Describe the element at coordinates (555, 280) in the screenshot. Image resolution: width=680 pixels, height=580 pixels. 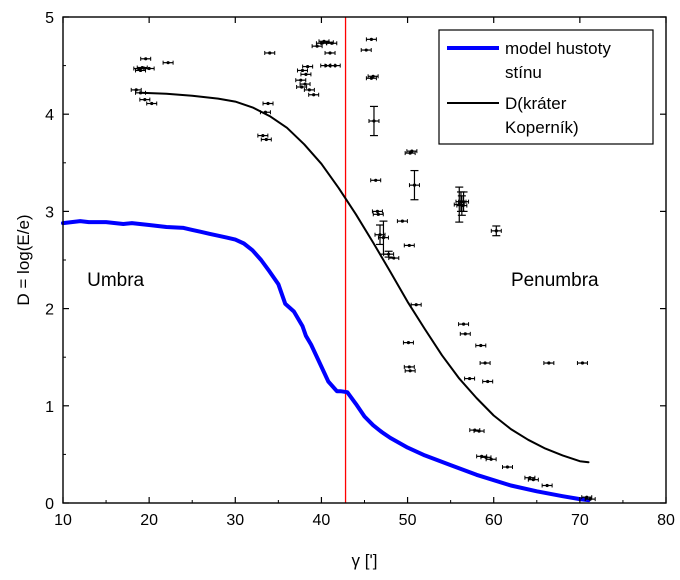
I see `region-label-penumbra: Penumbra` at that location.